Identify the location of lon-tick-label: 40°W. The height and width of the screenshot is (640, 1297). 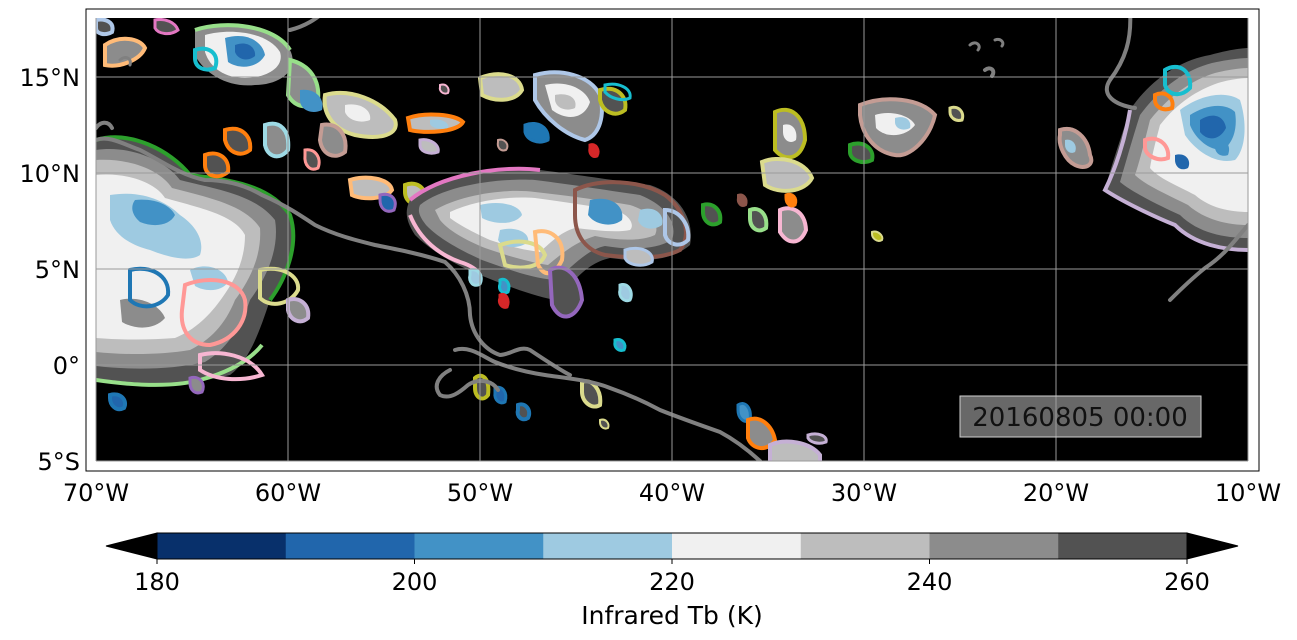
(672, 493).